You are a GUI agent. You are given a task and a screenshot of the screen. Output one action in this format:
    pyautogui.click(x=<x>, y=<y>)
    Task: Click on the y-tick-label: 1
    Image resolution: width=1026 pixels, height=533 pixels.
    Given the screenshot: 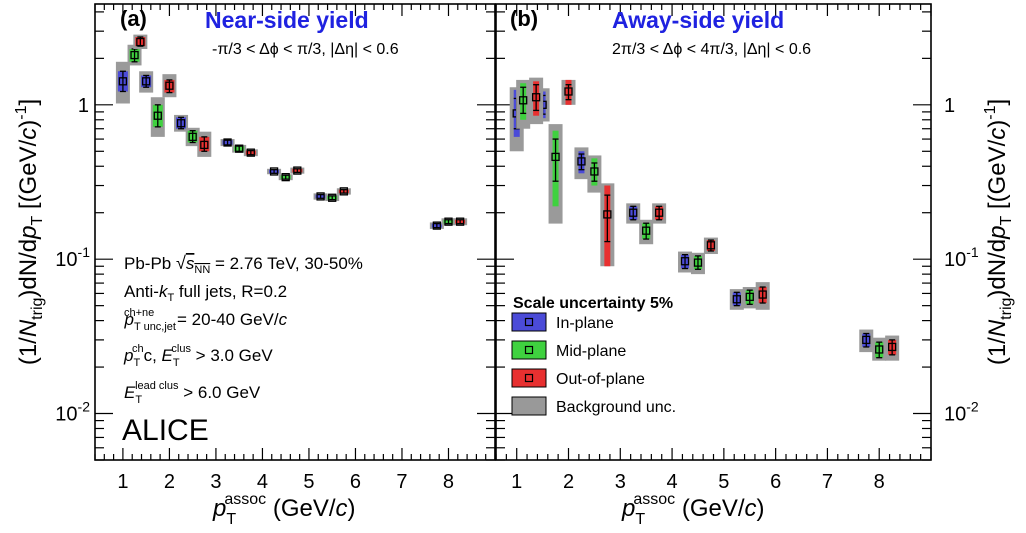 What is the action you would take?
    pyautogui.click(x=83, y=106)
    